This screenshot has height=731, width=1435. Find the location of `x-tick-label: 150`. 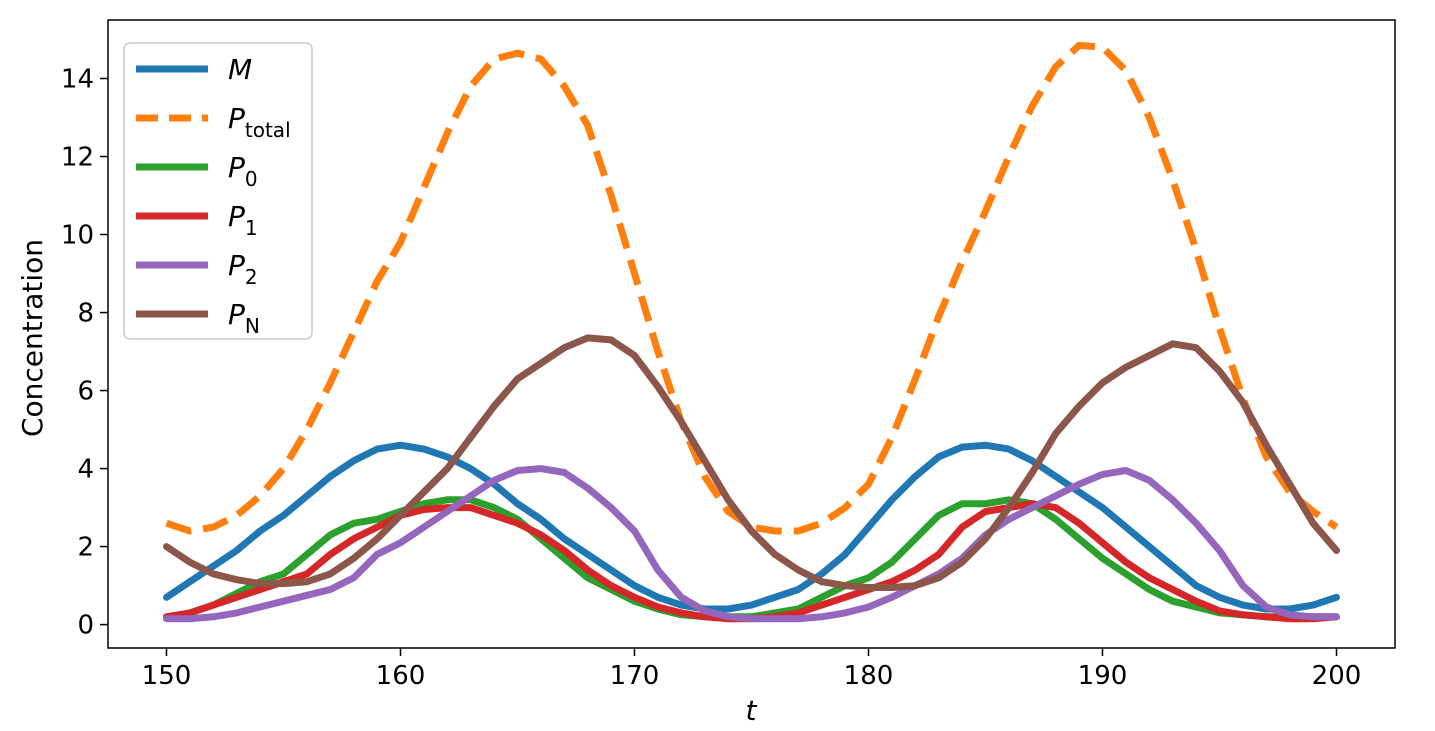

x-tick-label: 150 is located at coordinates (167, 676).